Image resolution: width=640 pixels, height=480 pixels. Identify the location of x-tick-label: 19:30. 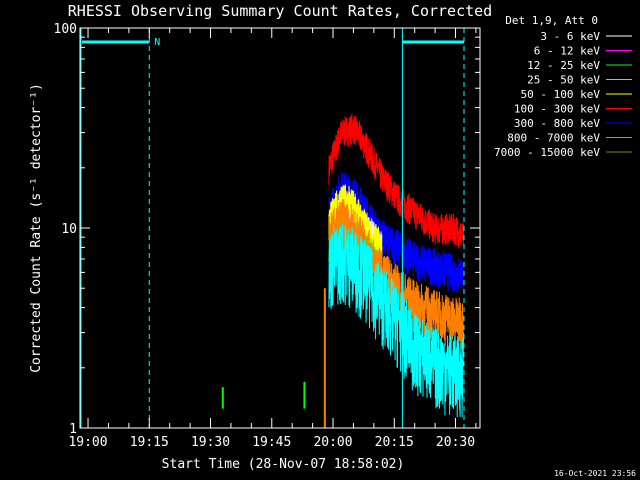
(210, 442).